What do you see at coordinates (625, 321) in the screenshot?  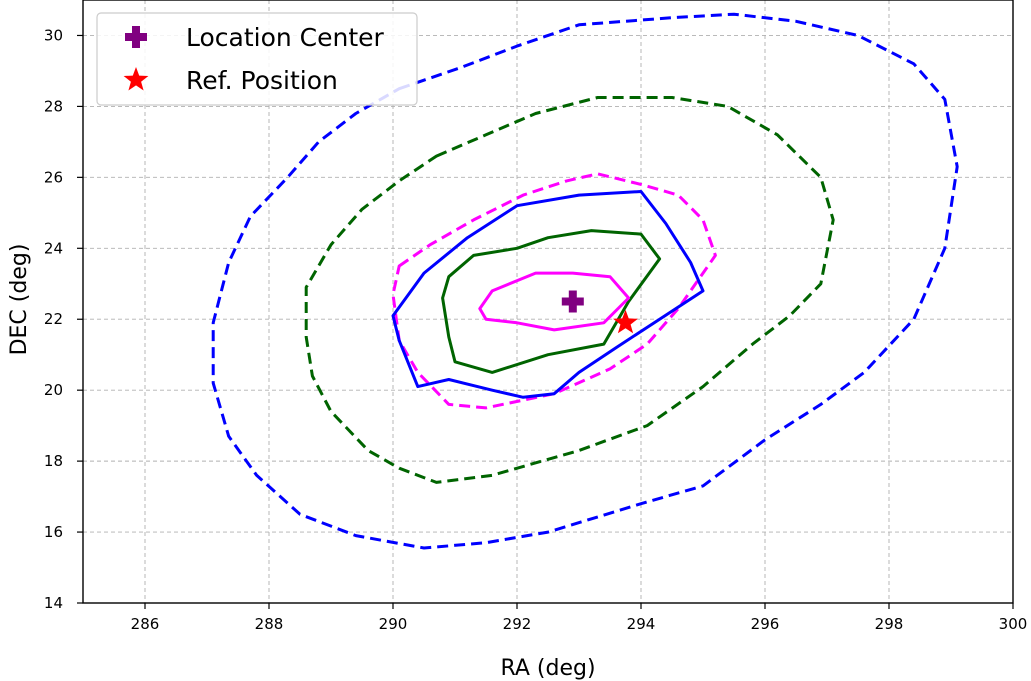 I see `ref-position-marker` at bounding box center [625, 321].